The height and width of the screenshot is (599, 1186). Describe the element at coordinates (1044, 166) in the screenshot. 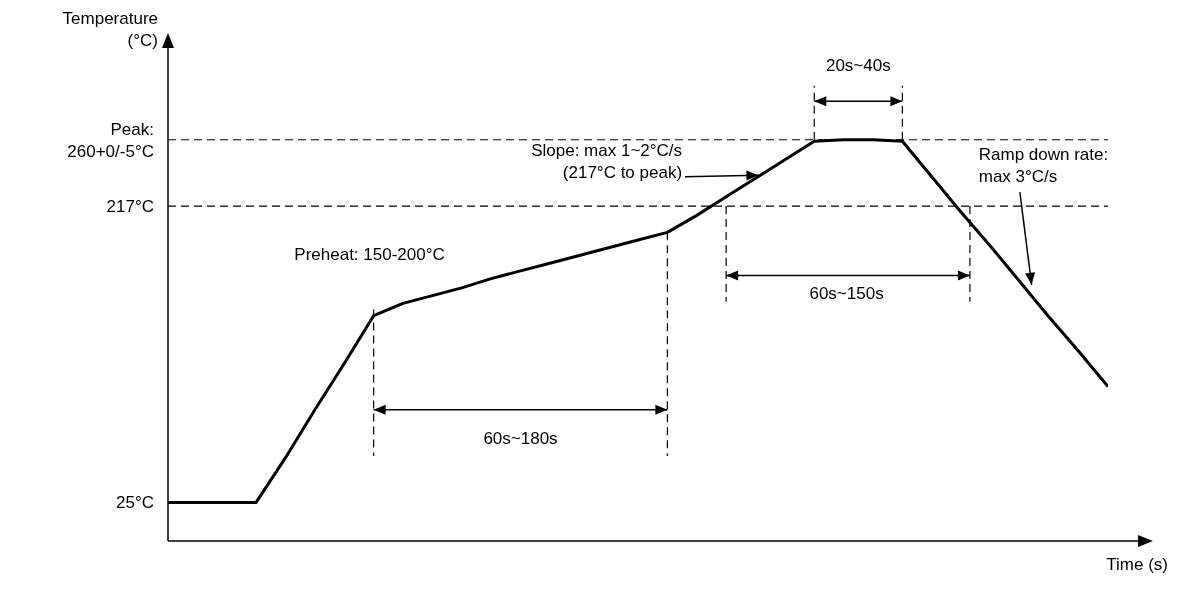

I see `annotation: Ramp down rate: max 3°C/s` at that location.